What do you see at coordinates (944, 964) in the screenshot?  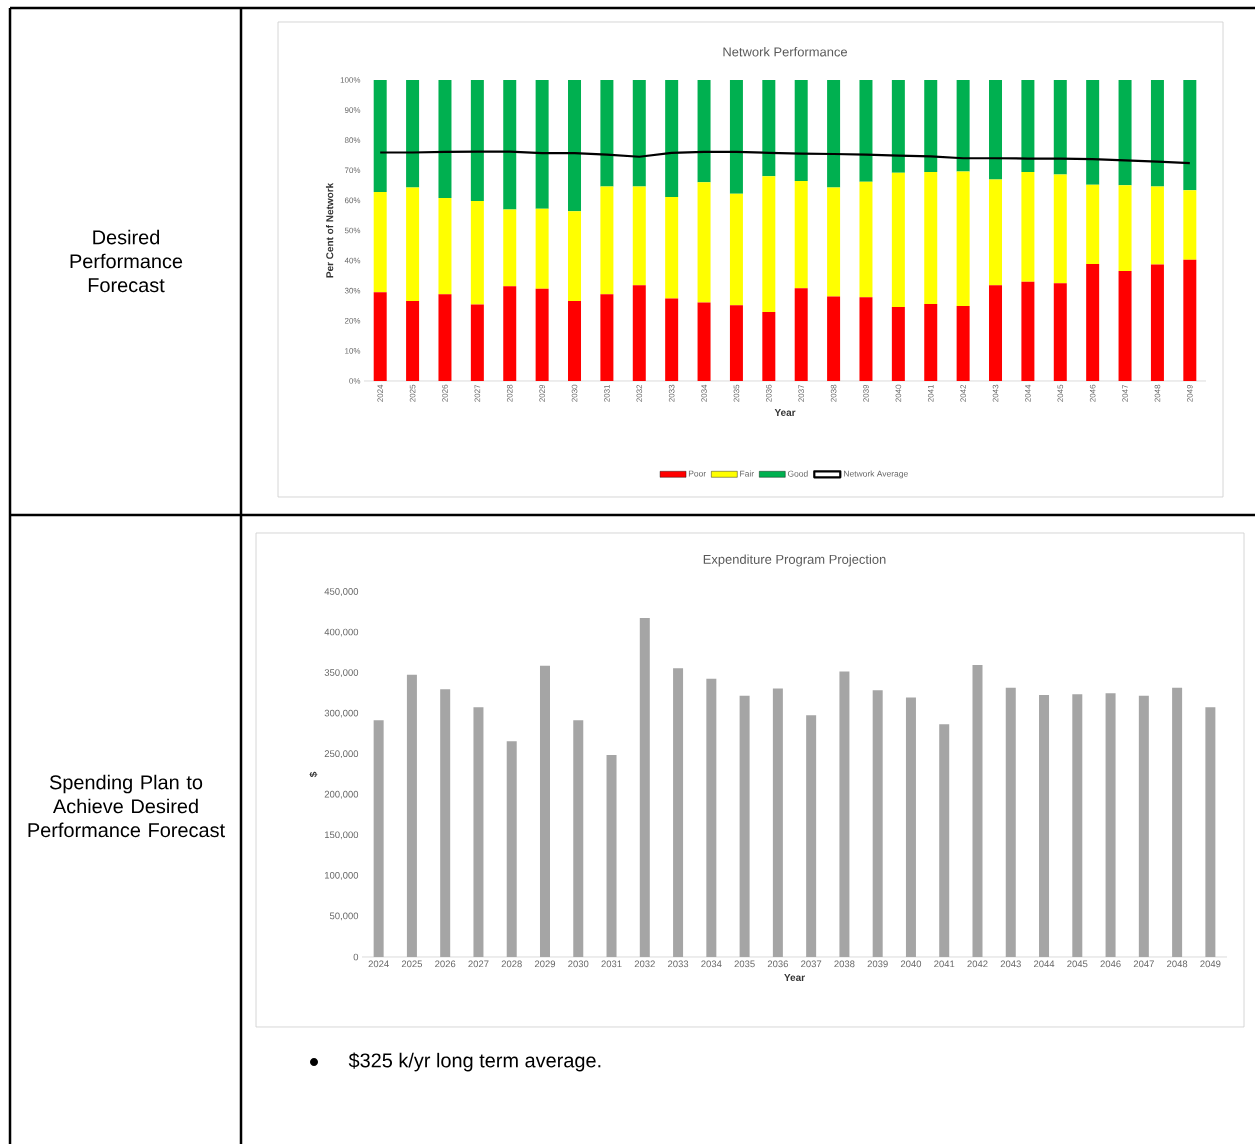 I see `x-tick-label: 2041` at bounding box center [944, 964].